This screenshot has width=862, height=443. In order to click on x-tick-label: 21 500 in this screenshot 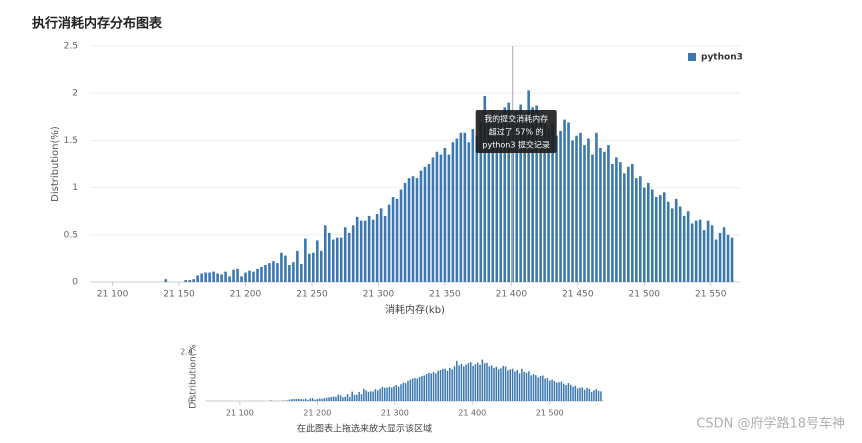, I will do `click(645, 295)`.